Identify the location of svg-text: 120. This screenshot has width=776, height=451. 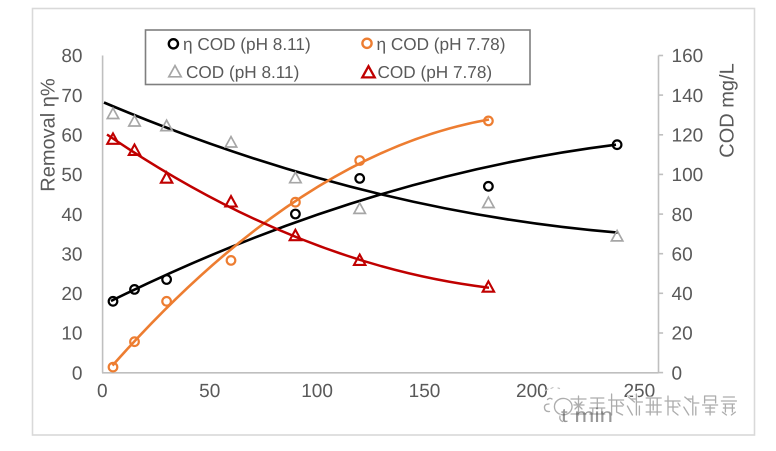
(688, 136).